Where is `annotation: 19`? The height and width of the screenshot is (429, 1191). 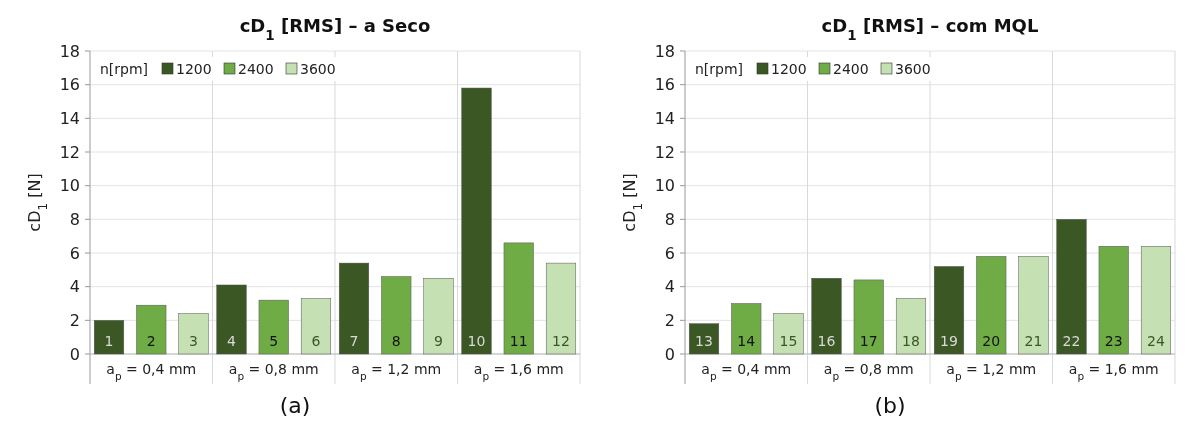
annotation: 19 is located at coordinates (949, 341).